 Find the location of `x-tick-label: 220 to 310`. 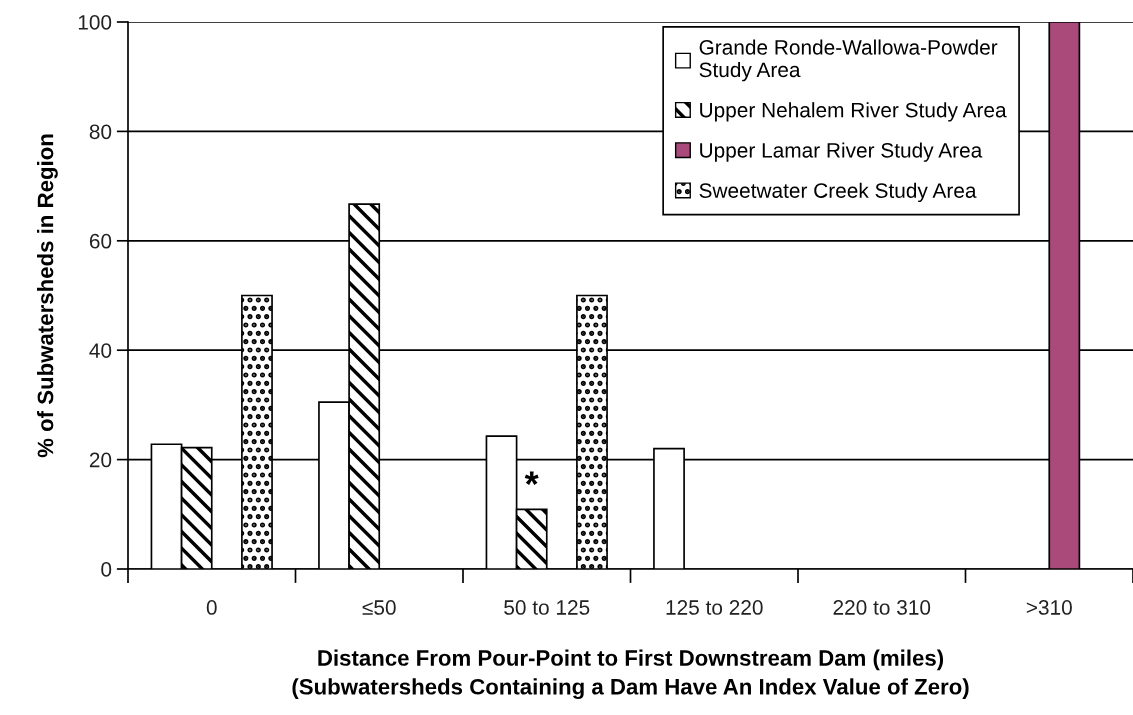

x-tick-label: 220 to 310 is located at coordinates (882, 607).